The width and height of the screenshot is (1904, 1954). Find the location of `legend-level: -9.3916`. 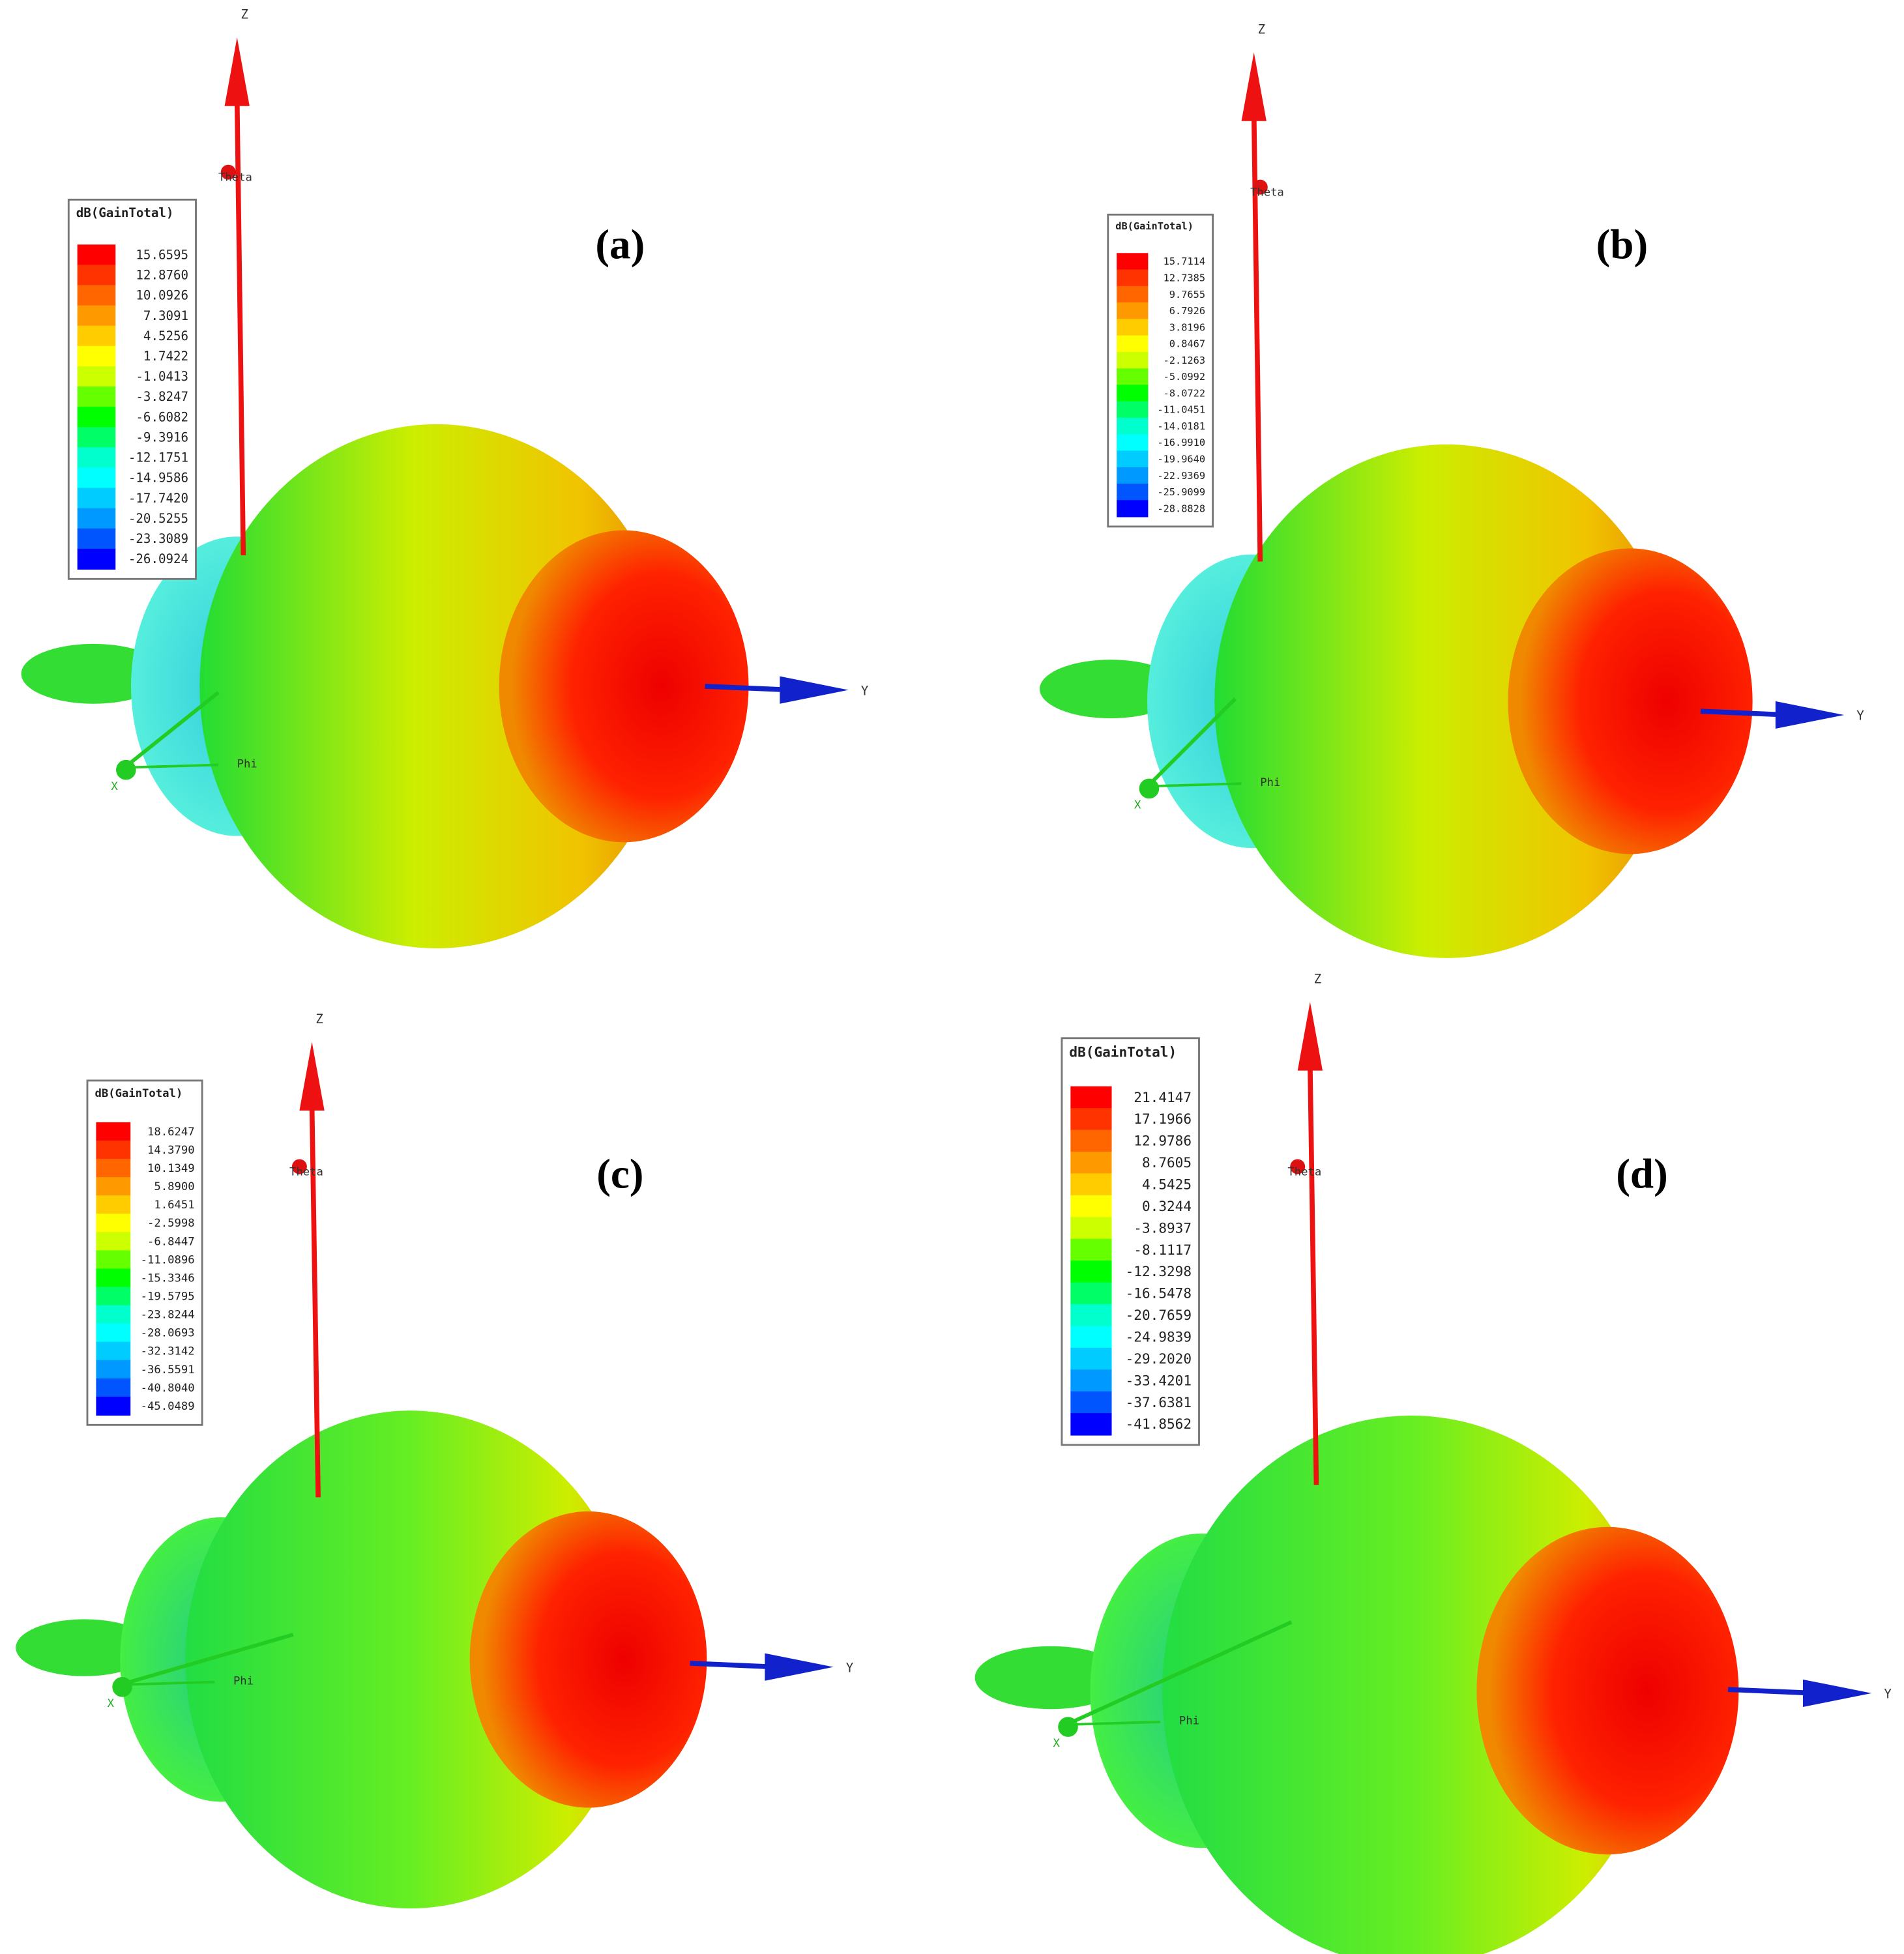

legend-level: -9.3916 is located at coordinates (162, 437).